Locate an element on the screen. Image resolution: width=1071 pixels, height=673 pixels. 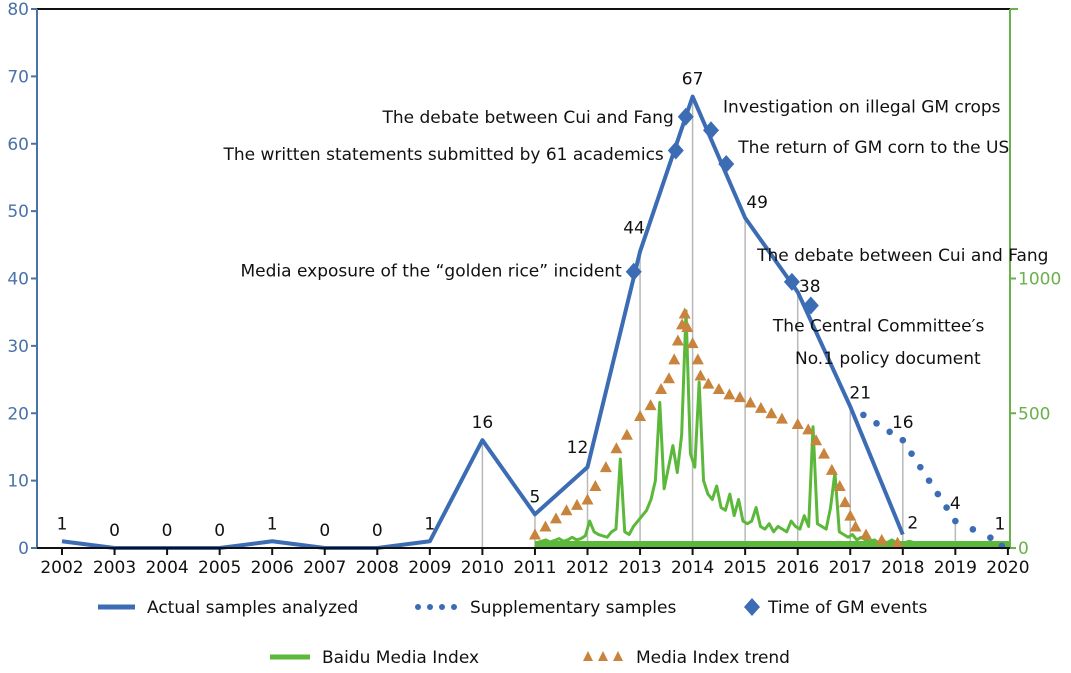
data-label: 38 is located at coordinates (810, 287).